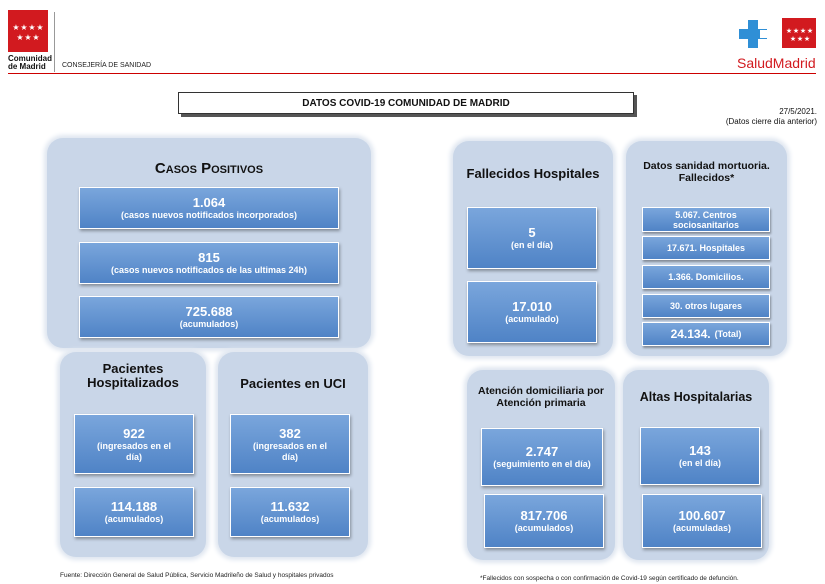  I want to click on stat-label: (acumuladas), so click(702, 528).